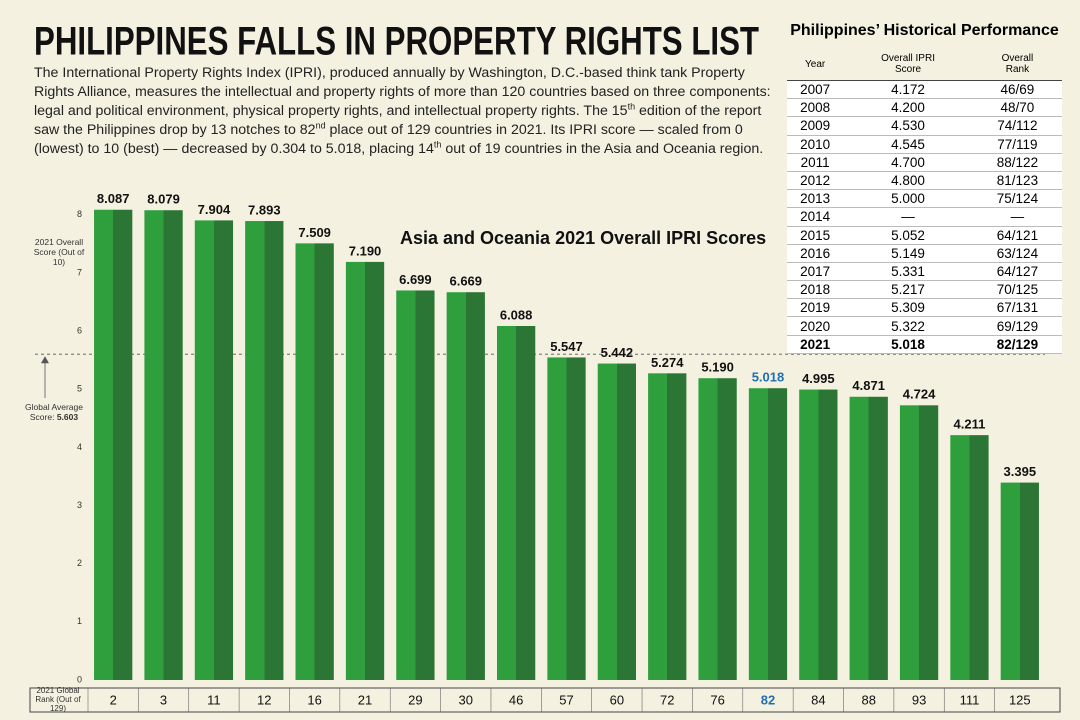 The image size is (1080, 720). What do you see at coordinates (868, 699) in the screenshot?
I see `x-tick-label: 88` at bounding box center [868, 699].